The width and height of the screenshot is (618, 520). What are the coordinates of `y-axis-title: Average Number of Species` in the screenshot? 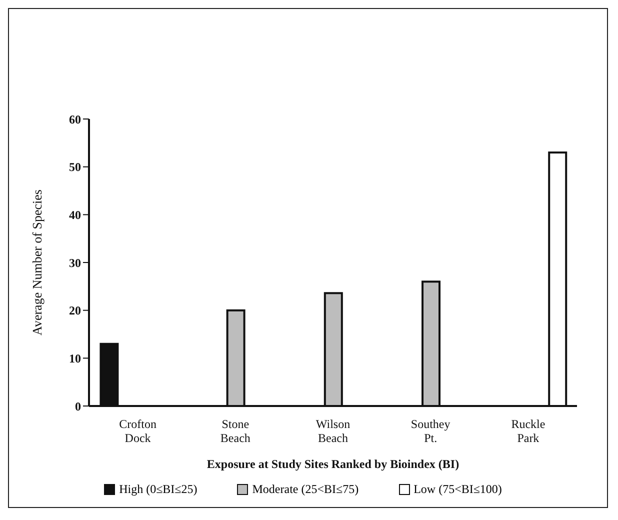 It's located at (37, 263).